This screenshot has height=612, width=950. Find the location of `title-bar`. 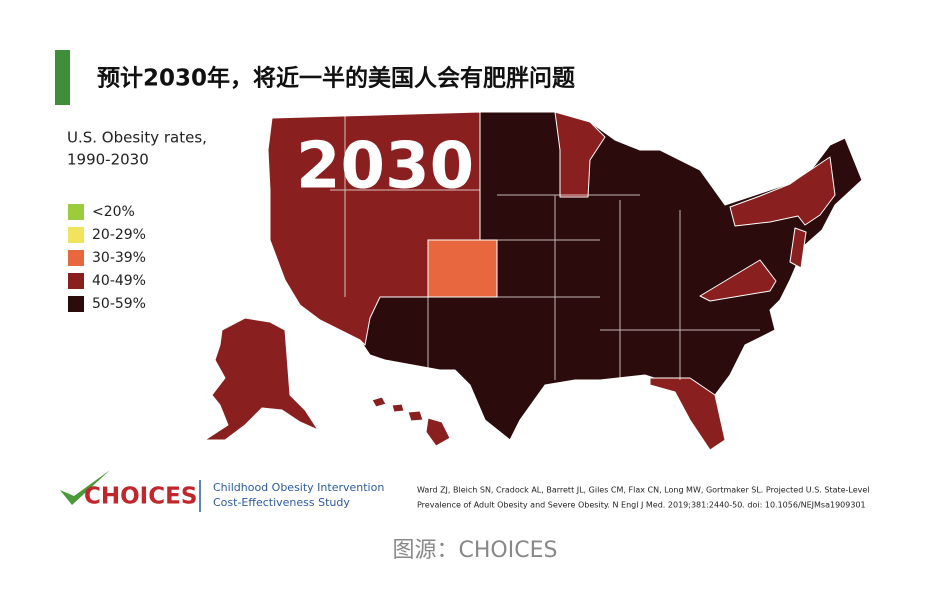

title-bar is located at coordinates (62, 77).